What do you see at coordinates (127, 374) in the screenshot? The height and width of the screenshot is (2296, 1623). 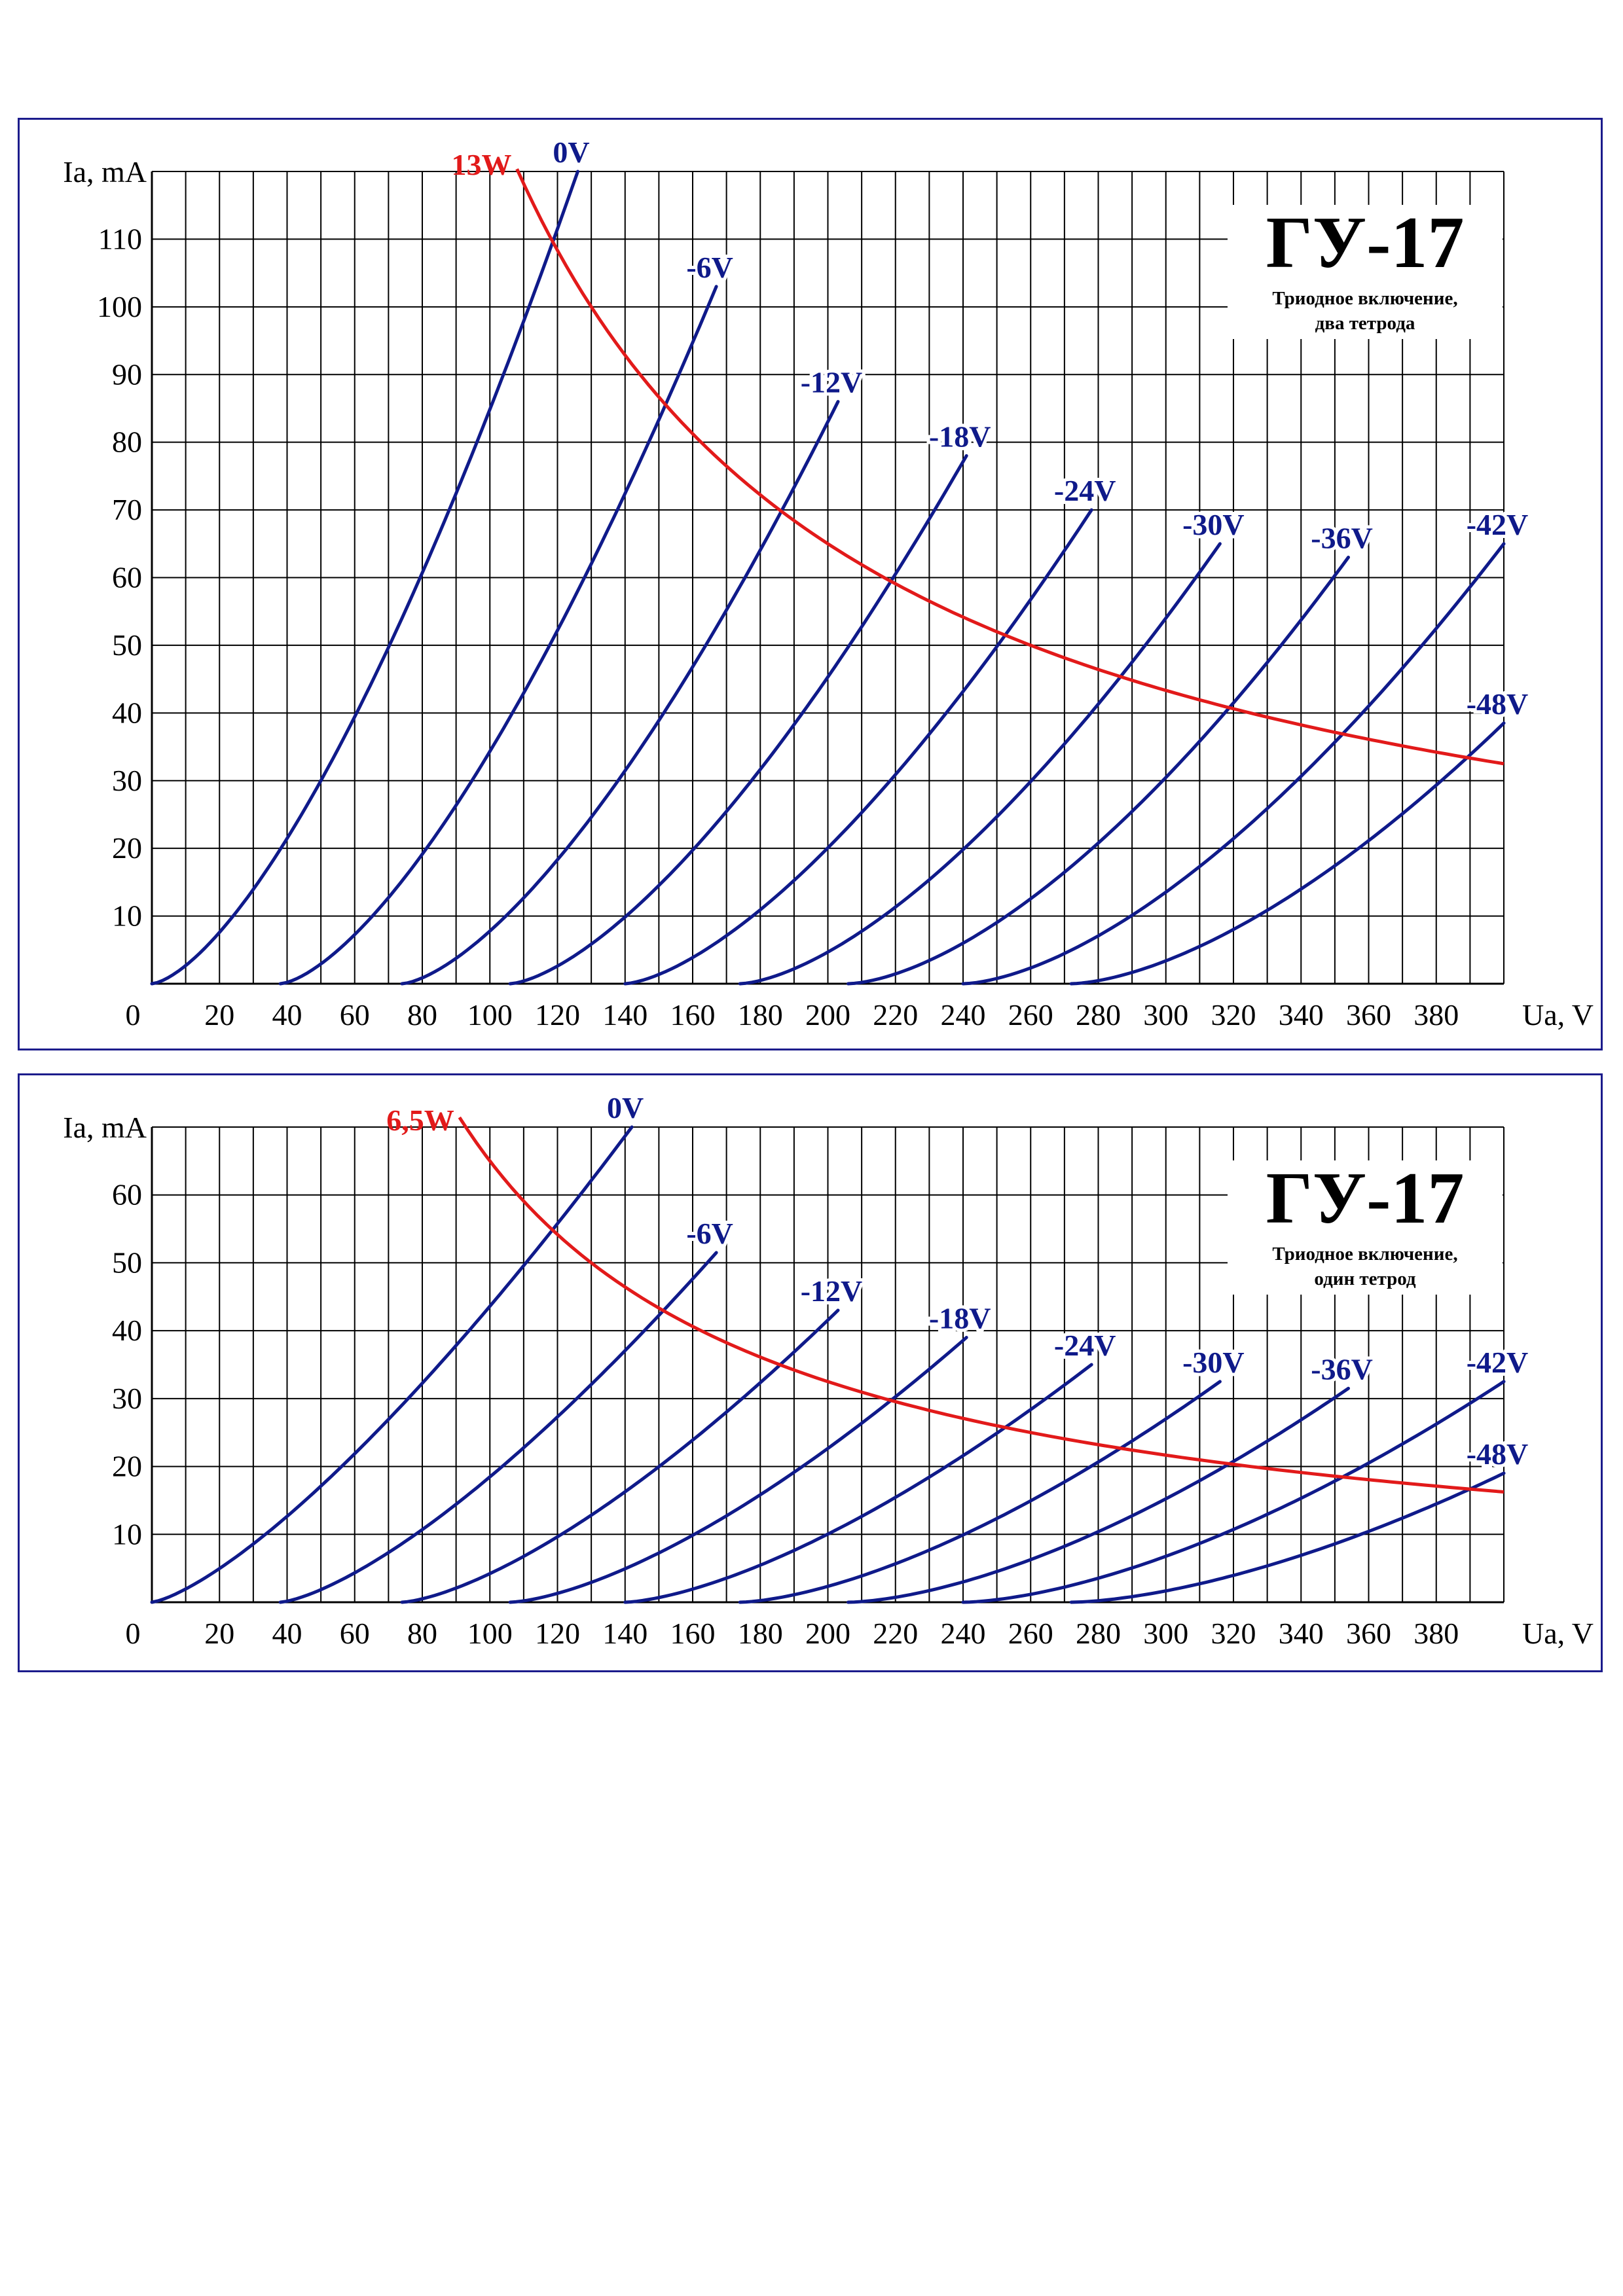 I see `y-tick-label: 90` at bounding box center [127, 374].